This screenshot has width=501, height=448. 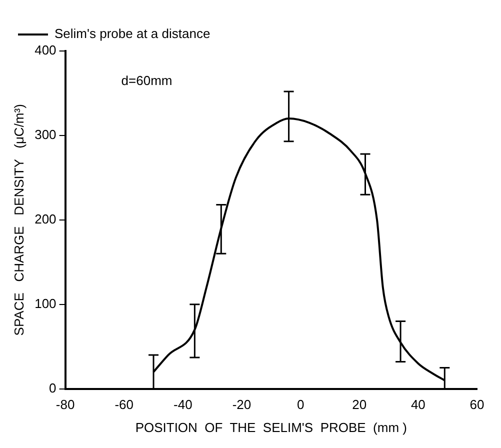 What do you see at coordinates (477, 404) in the screenshot?
I see `x-tick-label: 60` at bounding box center [477, 404].